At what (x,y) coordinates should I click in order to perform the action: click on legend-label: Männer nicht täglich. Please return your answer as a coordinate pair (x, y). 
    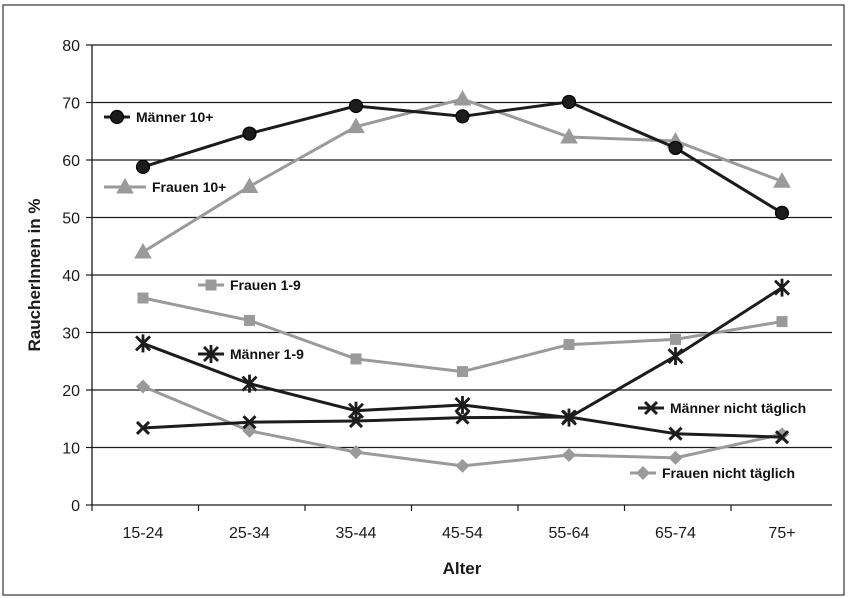
    Looking at the image, I should click on (738, 408).